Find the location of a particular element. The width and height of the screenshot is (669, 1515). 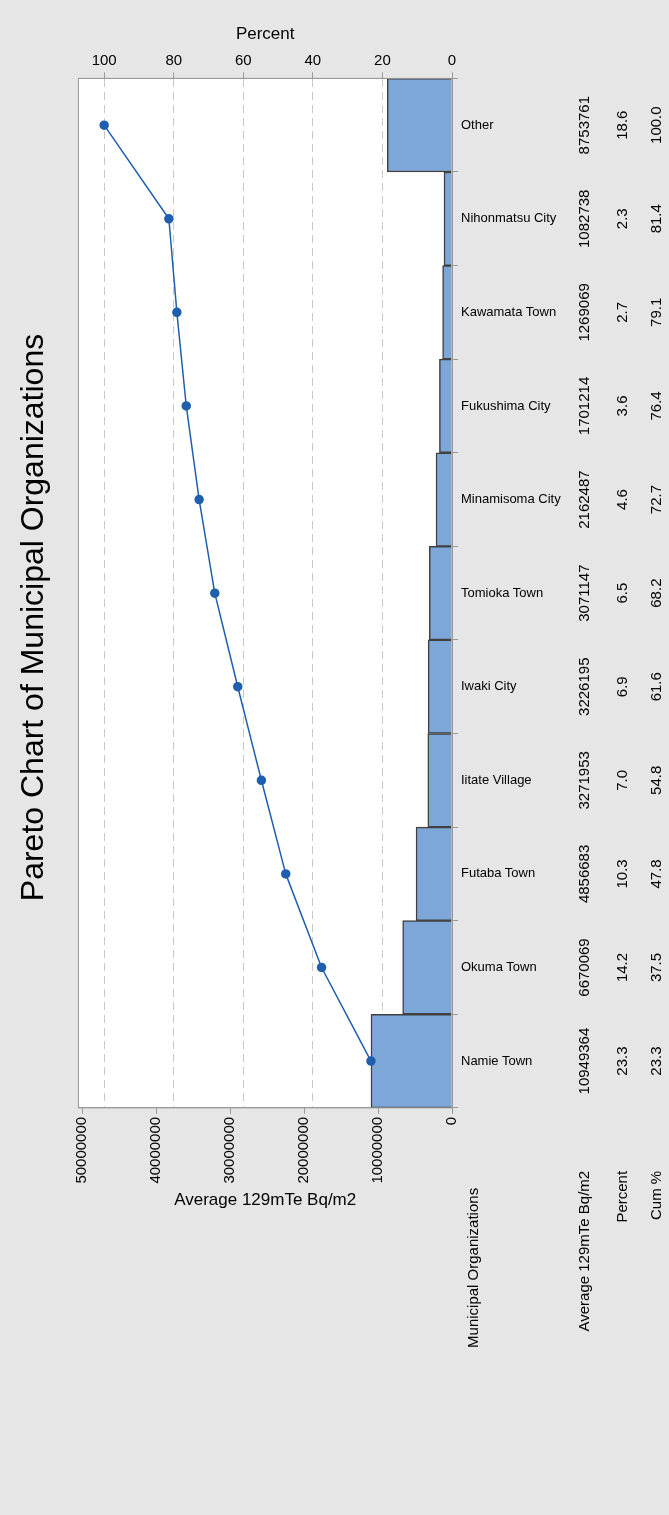

x-tick-label: 50000000 is located at coordinates (81, 1150).